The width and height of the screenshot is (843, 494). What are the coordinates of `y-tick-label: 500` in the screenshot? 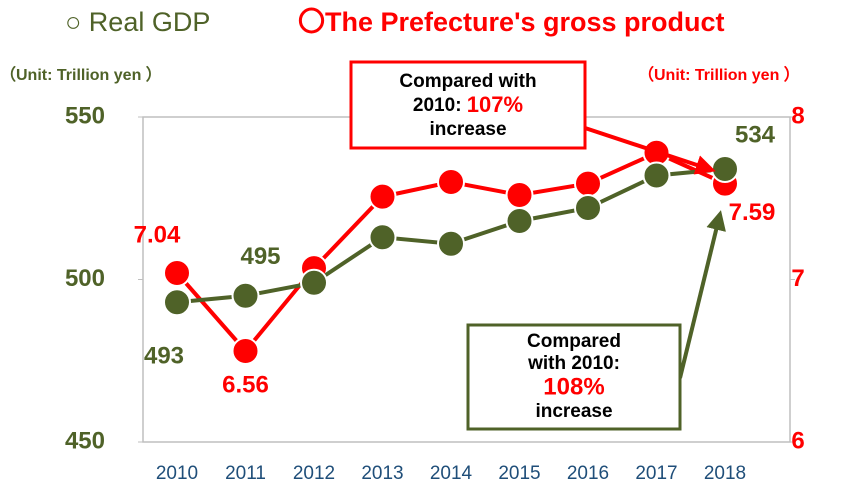 It's located at (85, 278).